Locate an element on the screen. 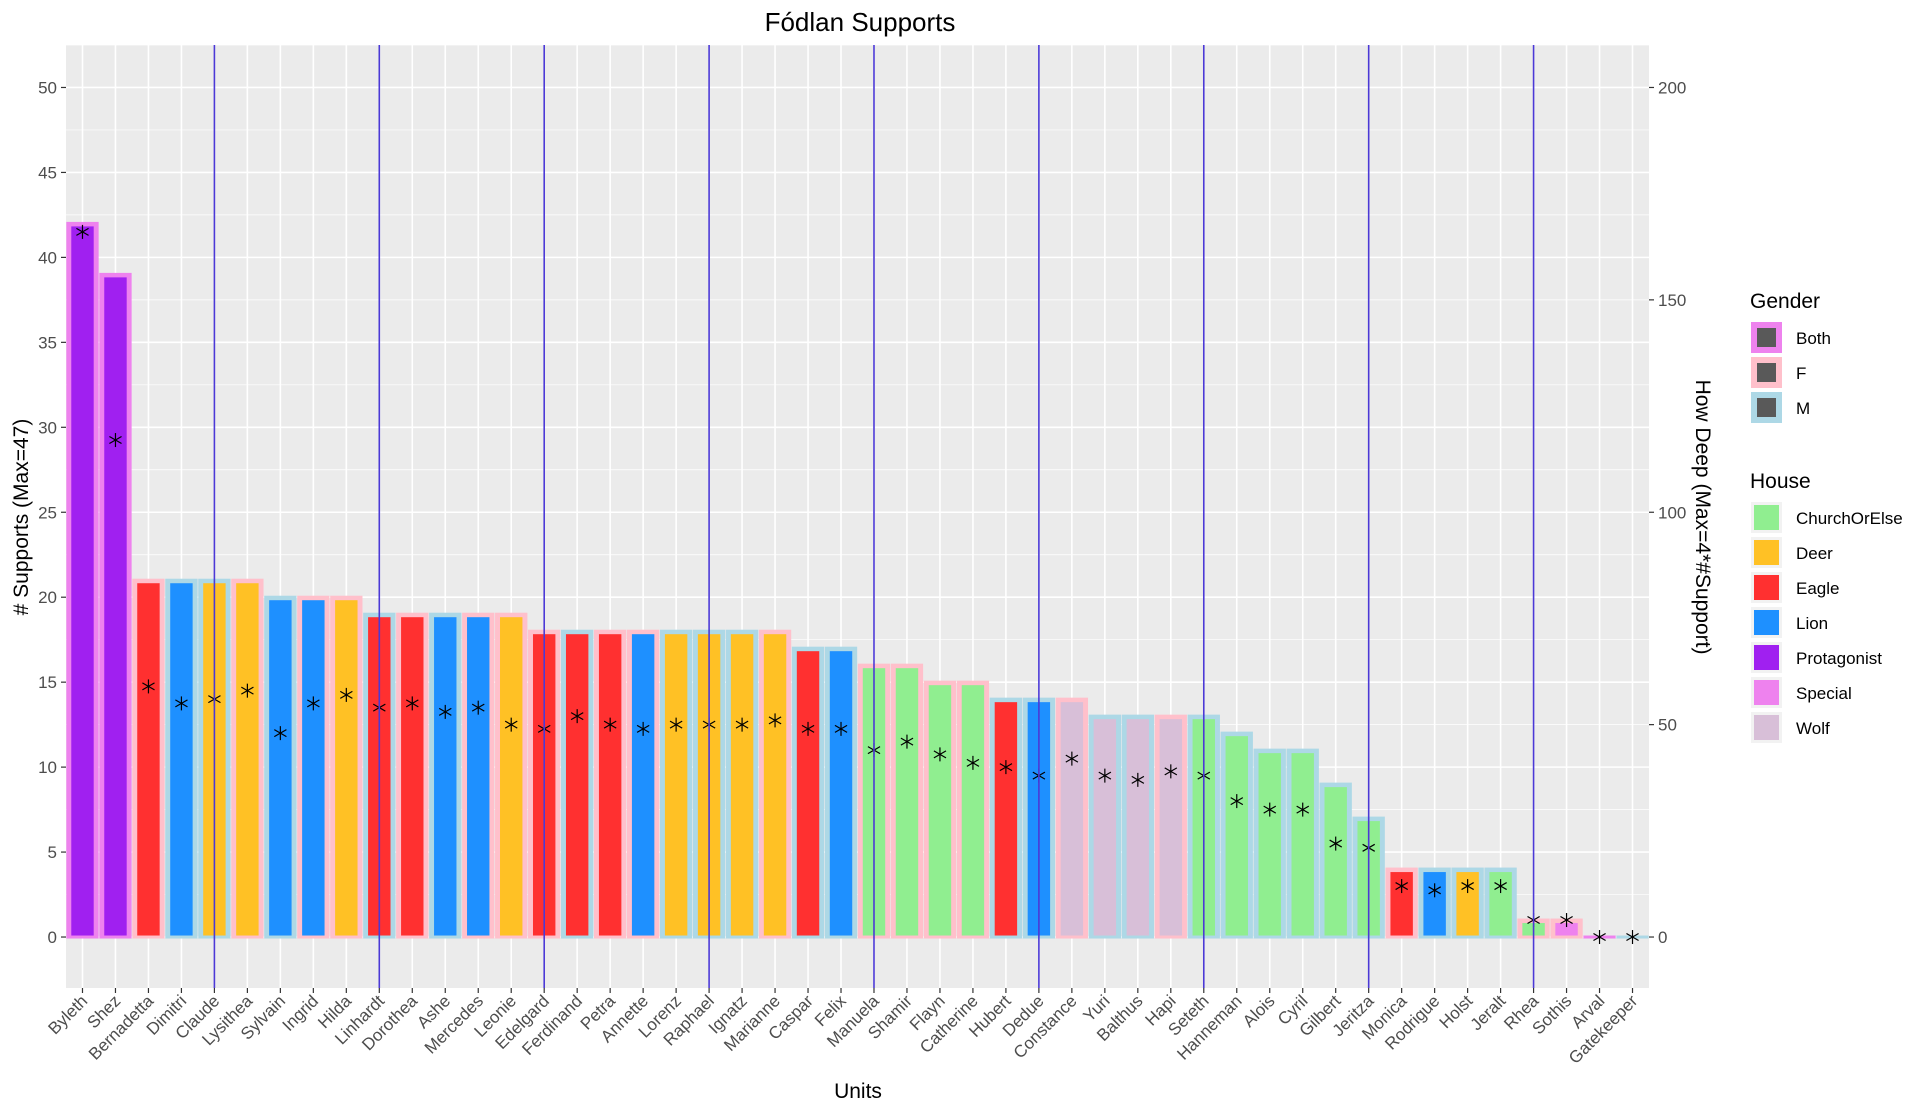 This screenshot has width=1920, height=1107. depth-marker-yuri is located at coordinates (1105, 775).